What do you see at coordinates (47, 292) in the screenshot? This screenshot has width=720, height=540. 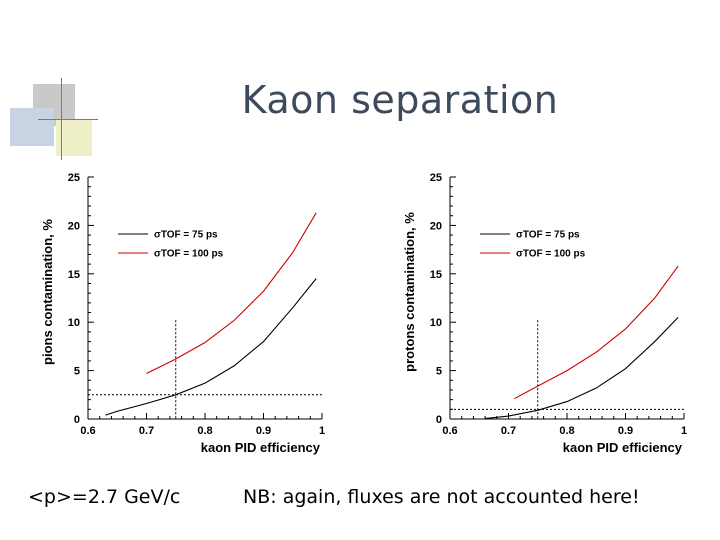 I see `y-axis-label: pions contamination, %` at bounding box center [47, 292].